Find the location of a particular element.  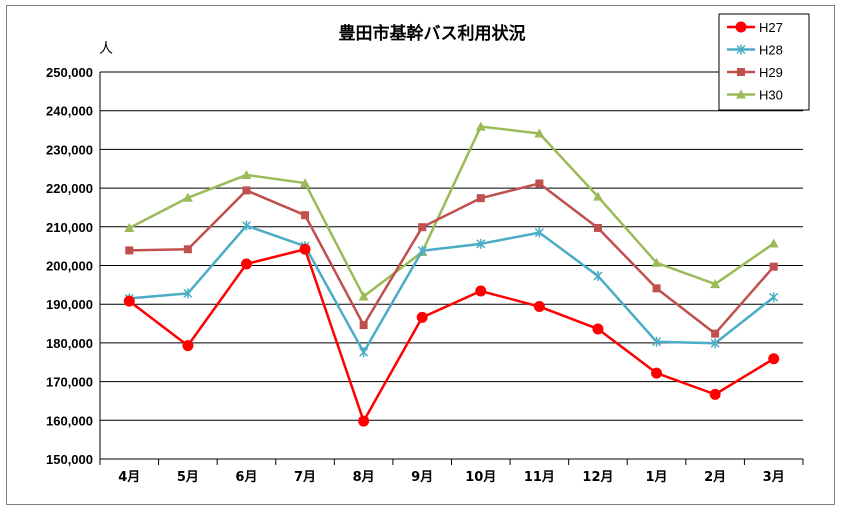

legend-item-h28: H28 is located at coordinates (755, 50).